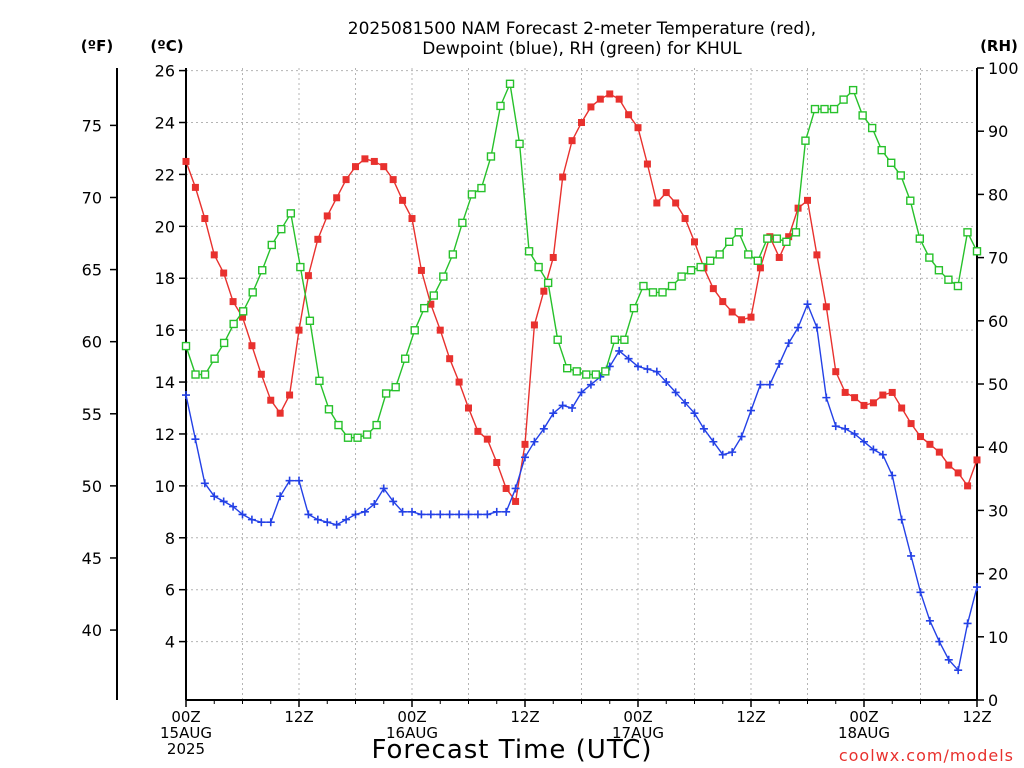  Describe the element at coordinates (166, 46) in the screenshot. I see `celsius-unit-label: (ºC)` at that location.